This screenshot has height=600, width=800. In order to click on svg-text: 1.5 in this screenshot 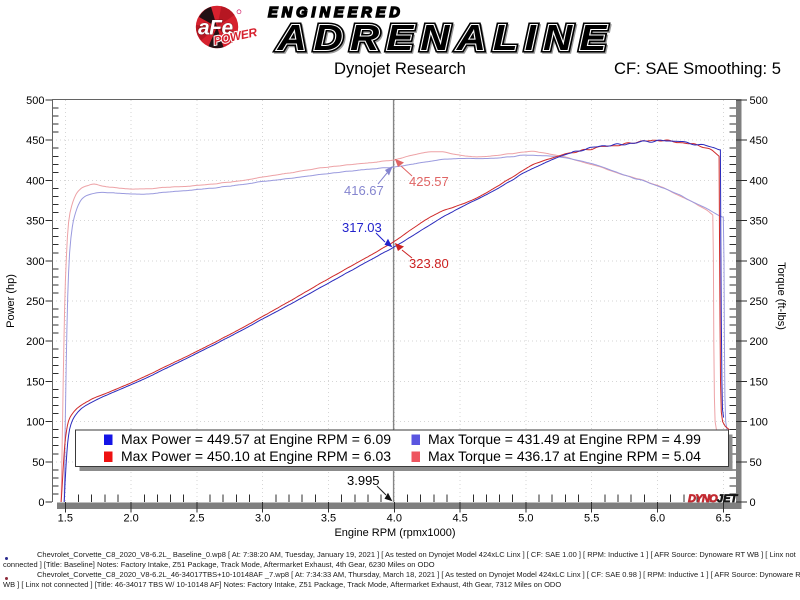, I will do `click(65, 519)`.